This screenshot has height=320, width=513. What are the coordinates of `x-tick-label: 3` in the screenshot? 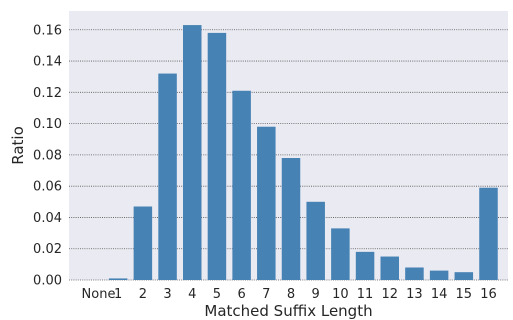 It's located at (167, 294).